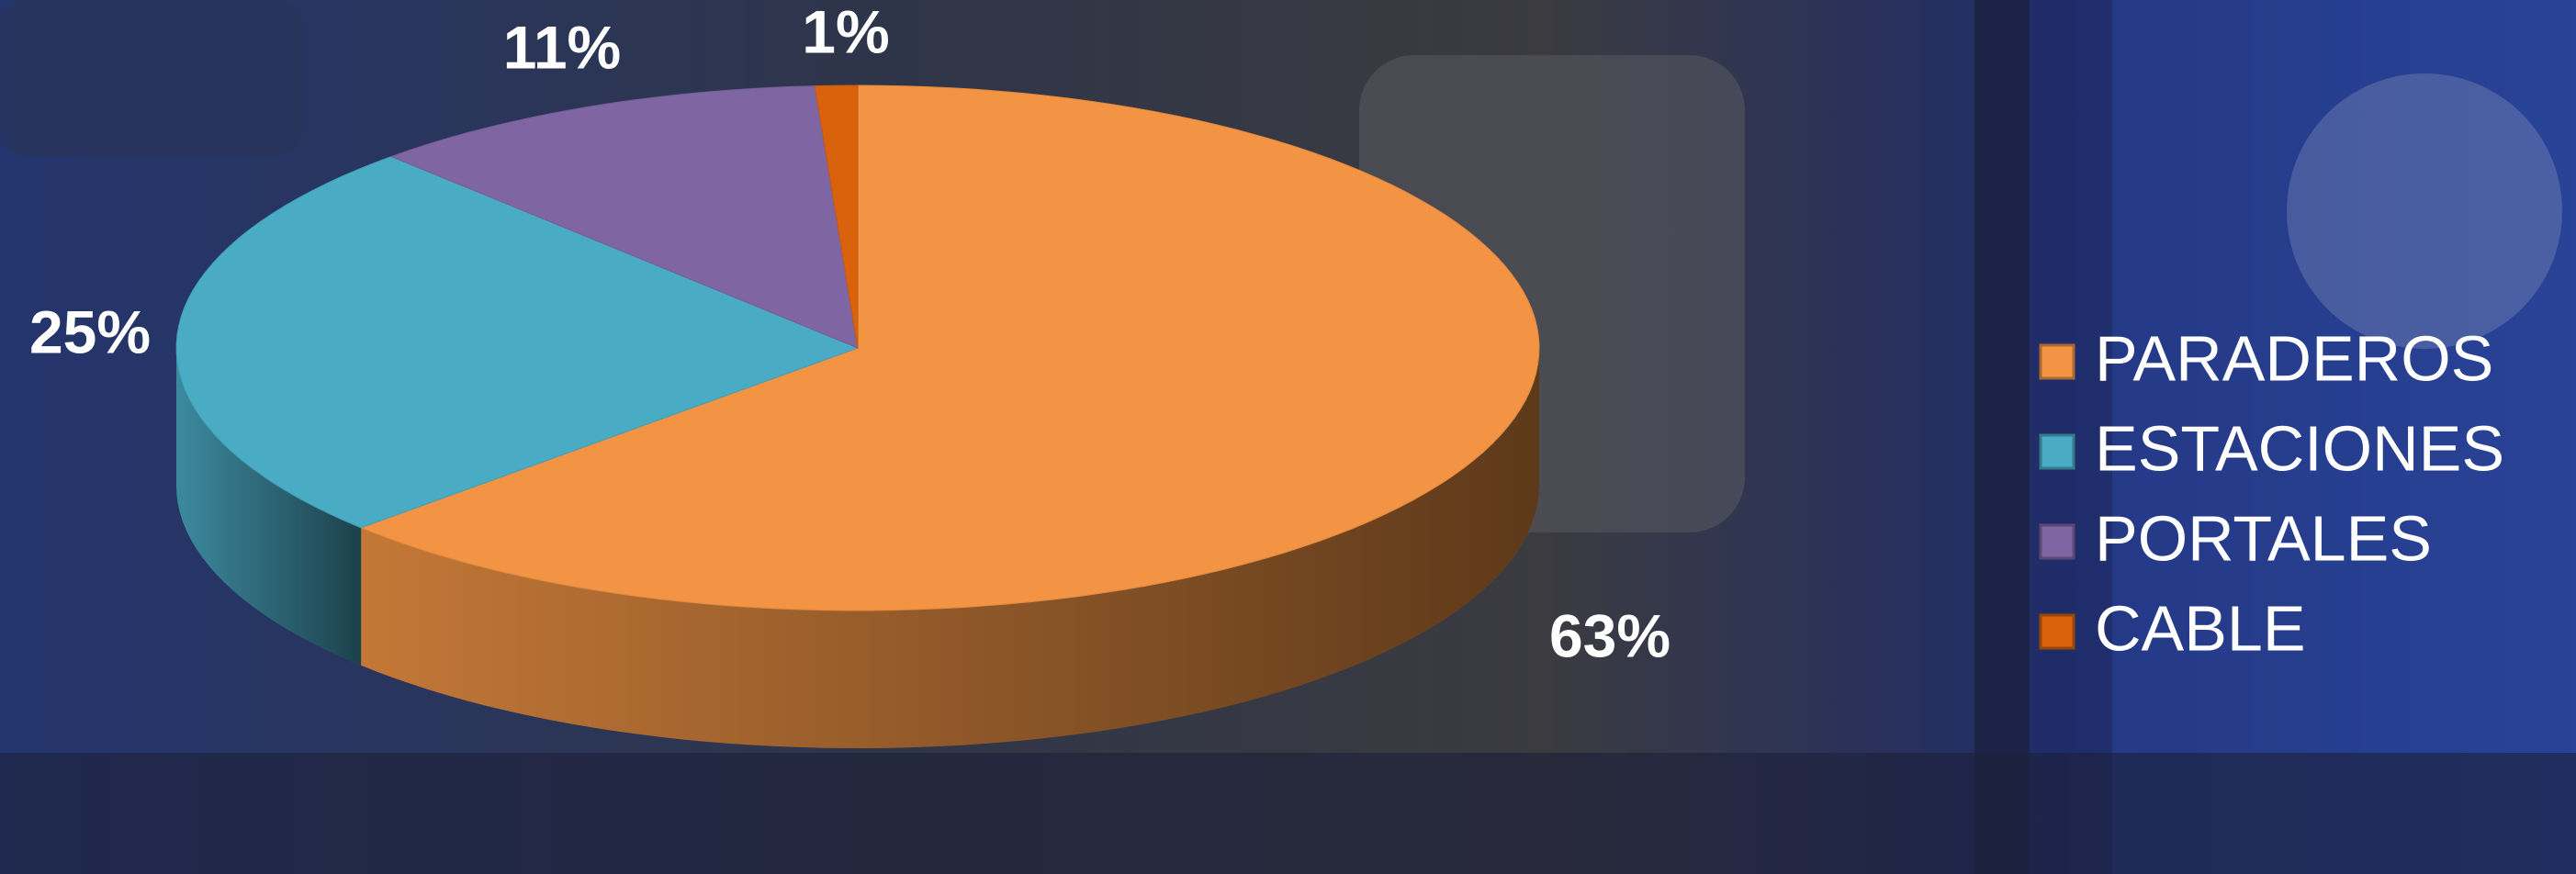  Describe the element at coordinates (1609, 635) in the screenshot. I see `data-label: 63%` at that location.